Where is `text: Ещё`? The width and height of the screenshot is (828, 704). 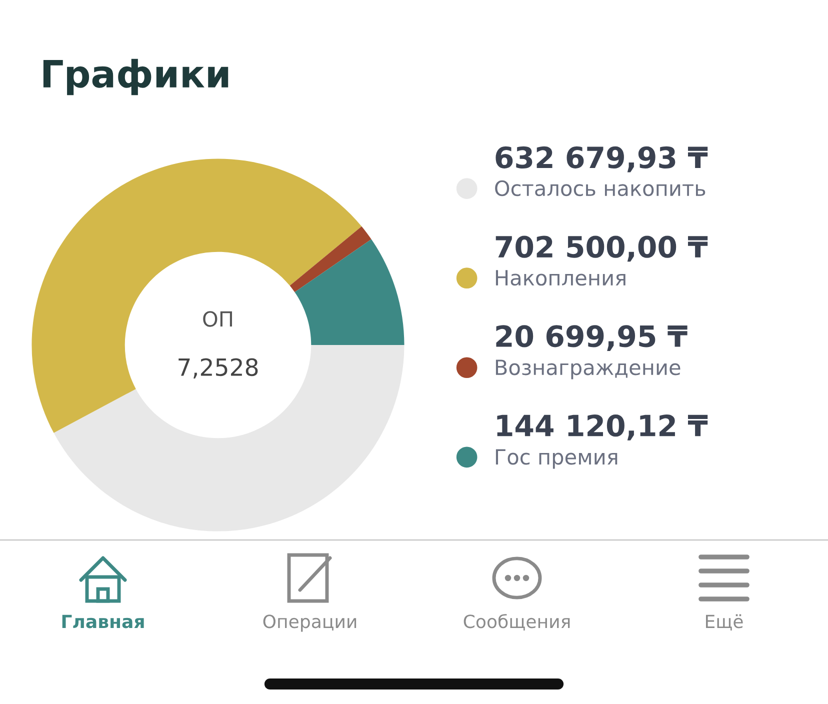 text: Ещё is located at coordinates (724, 622).